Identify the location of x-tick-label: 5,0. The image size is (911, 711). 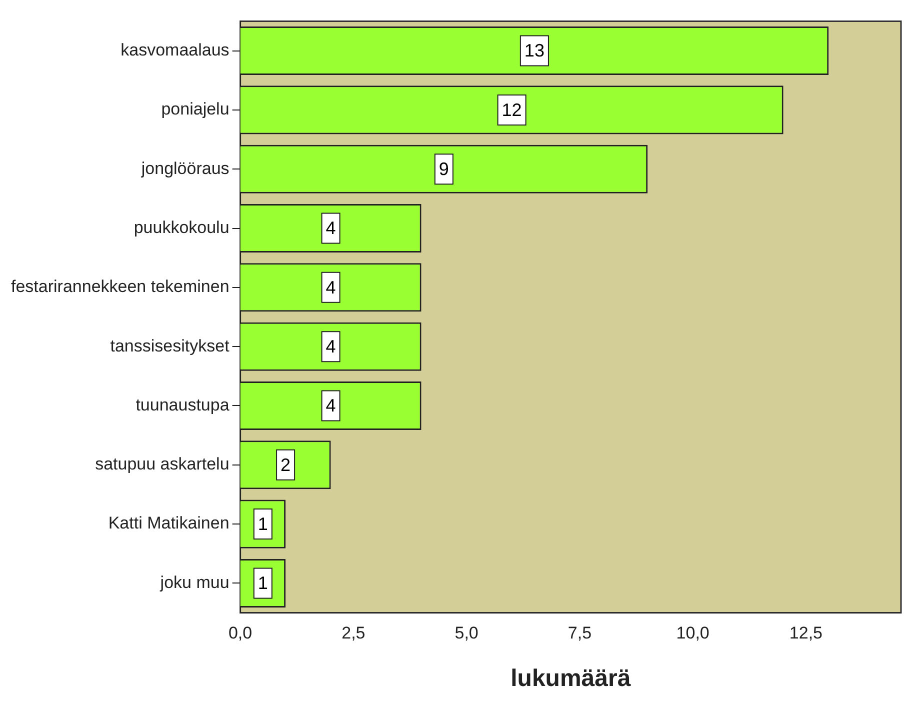
(466, 633).